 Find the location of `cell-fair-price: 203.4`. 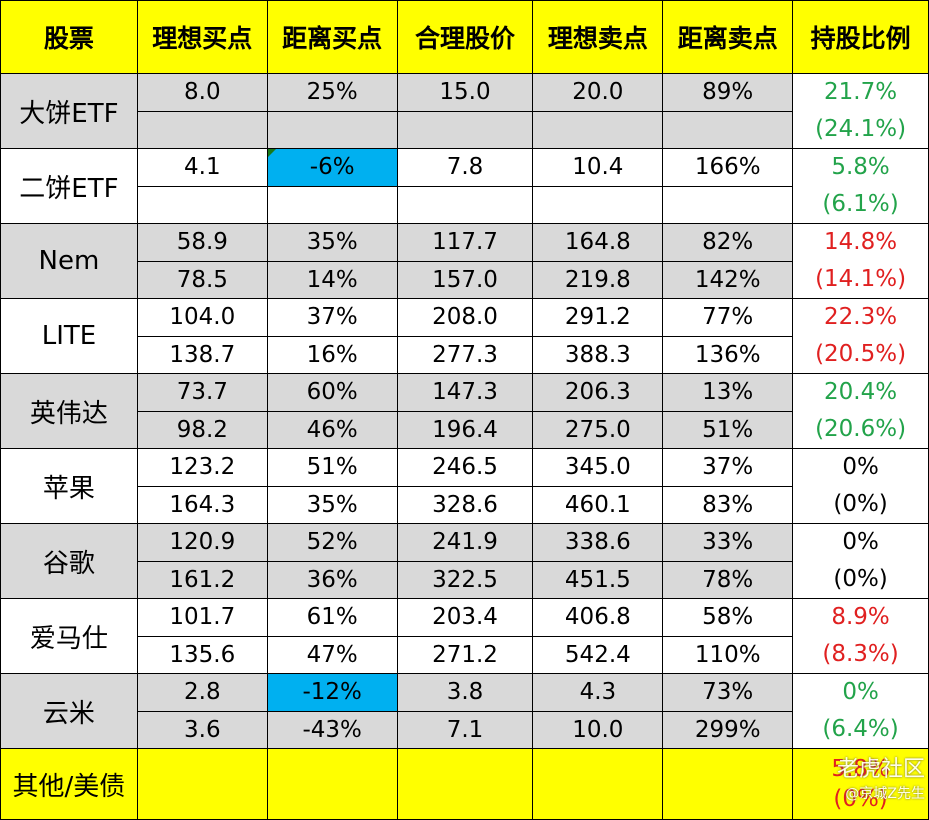

cell-fair-price: 203.4 is located at coordinates (465, 617).